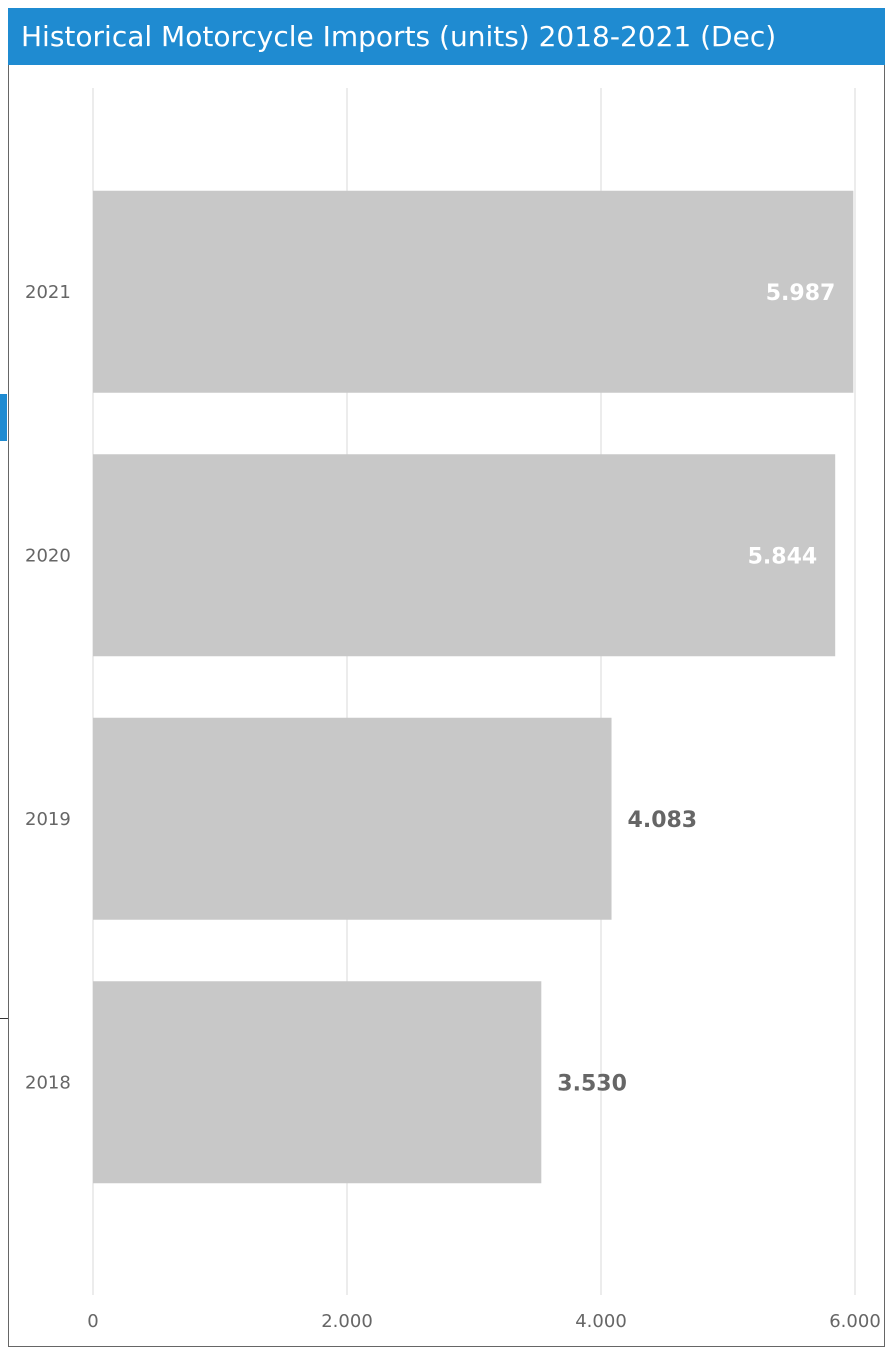  What do you see at coordinates (4, 1018) in the screenshot?
I see `side-divider-line` at bounding box center [4, 1018].